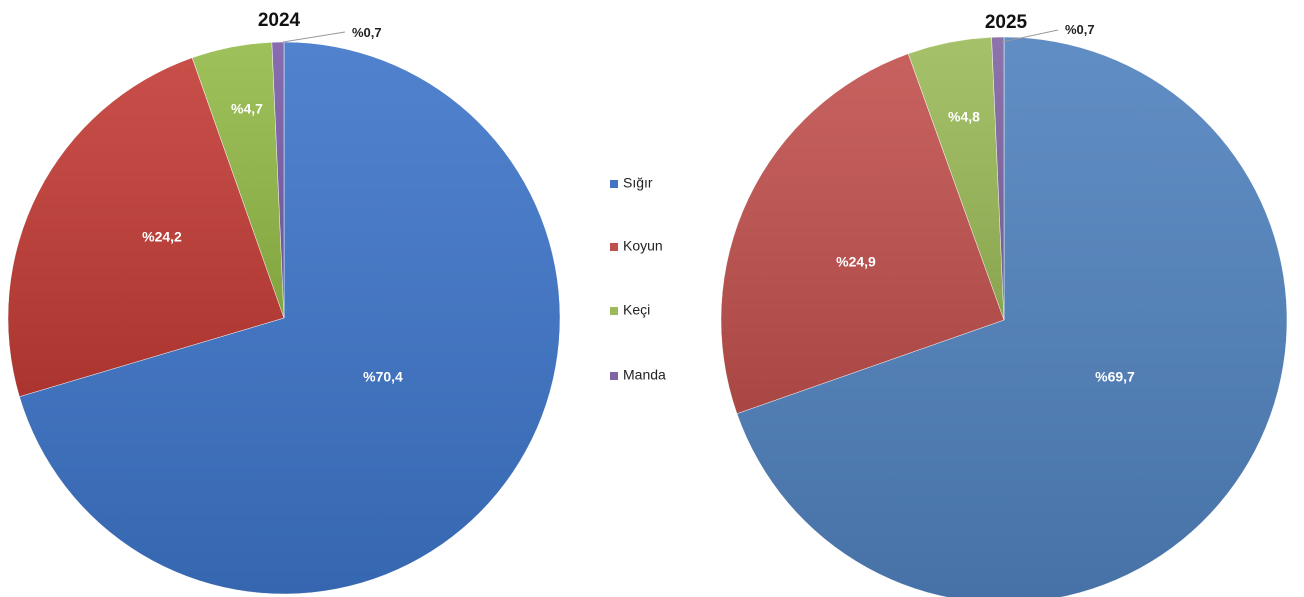 The image size is (1304, 597). What do you see at coordinates (162, 237) in the screenshot?
I see `data-label-koyun: %24,2` at bounding box center [162, 237].